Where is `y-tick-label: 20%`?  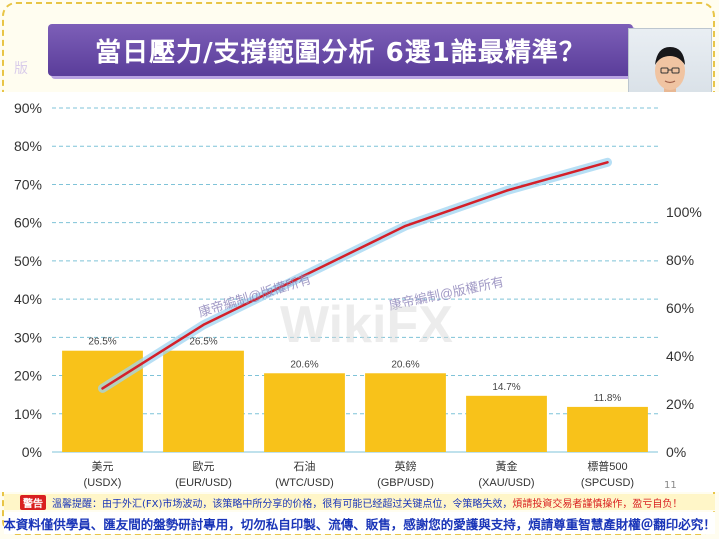
y-tick-label: 20% is located at coordinates (28, 376).